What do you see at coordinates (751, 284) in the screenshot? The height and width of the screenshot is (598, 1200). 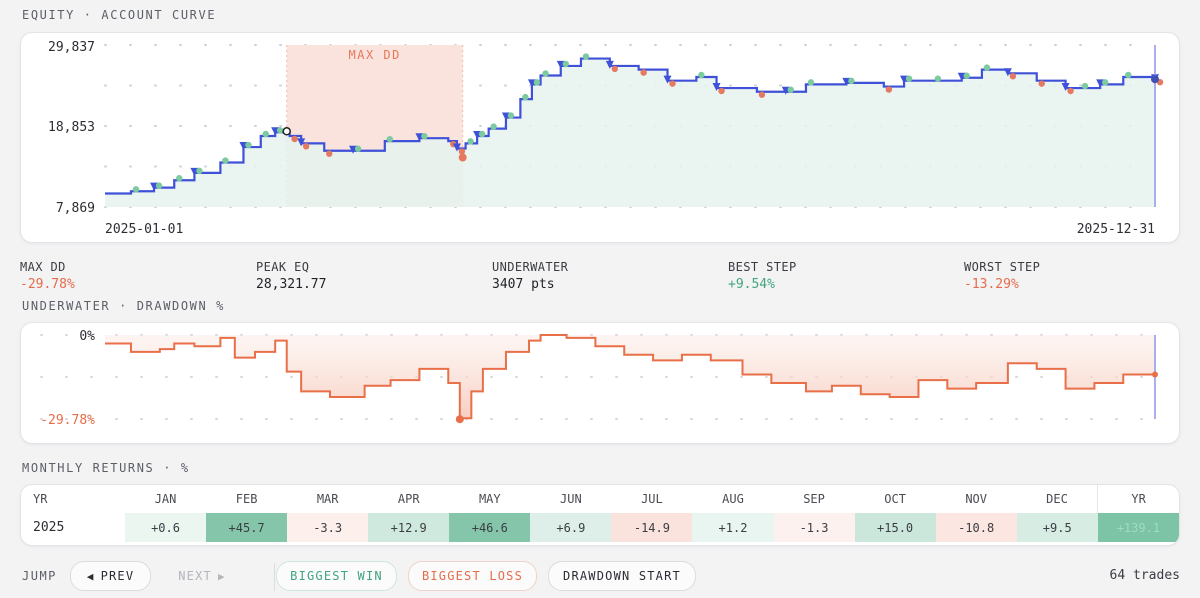 I see `stat-best-step-value: +9.54%` at bounding box center [751, 284].